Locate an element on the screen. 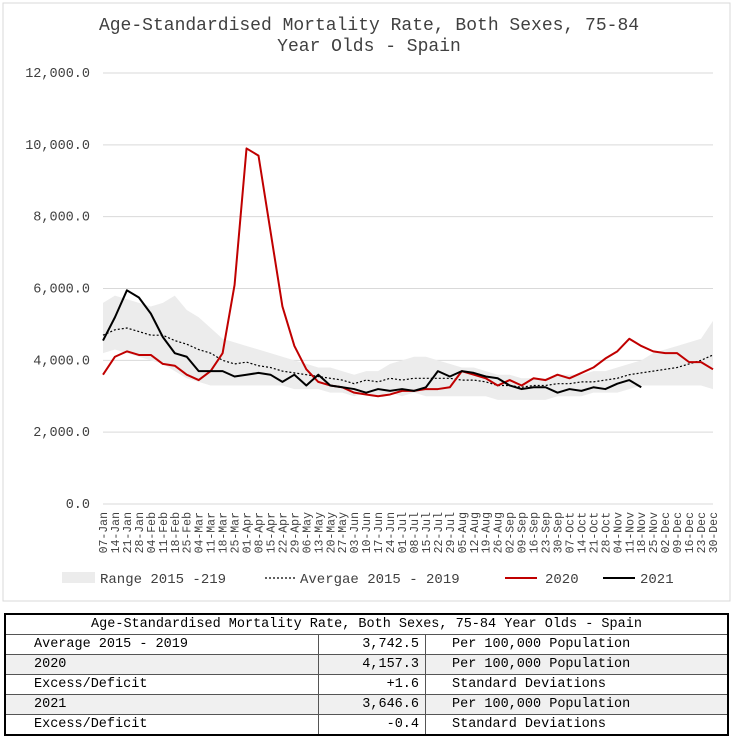 This screenshot has height=746, width=739. x-tick-label: 25-Feb is located at coordinates (188, 533).